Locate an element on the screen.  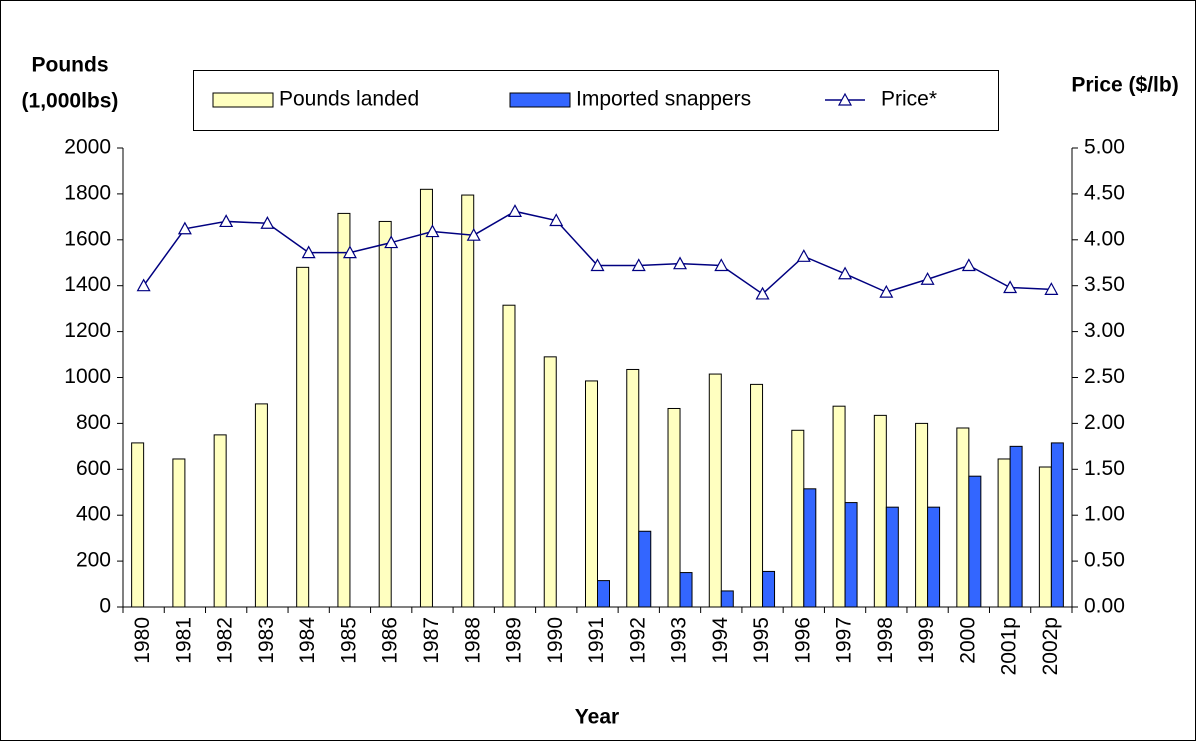
y2-tick-label: 3.50 is located at coordinates (1104, 284).